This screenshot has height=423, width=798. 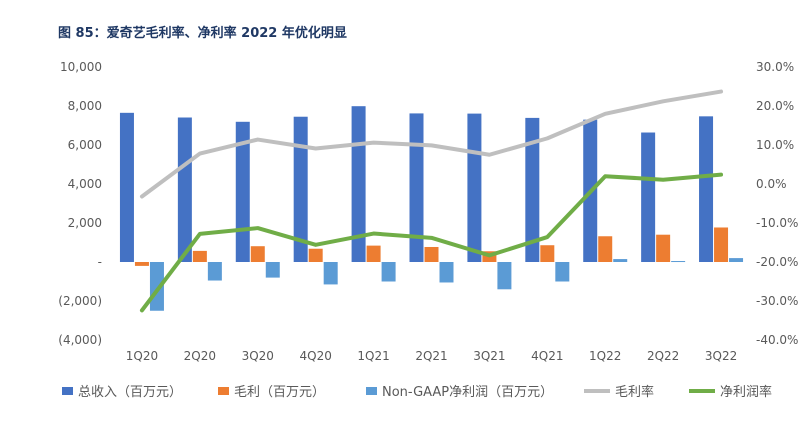 I want to click on legend-label: 毛利率, so click(x=634, y=392).